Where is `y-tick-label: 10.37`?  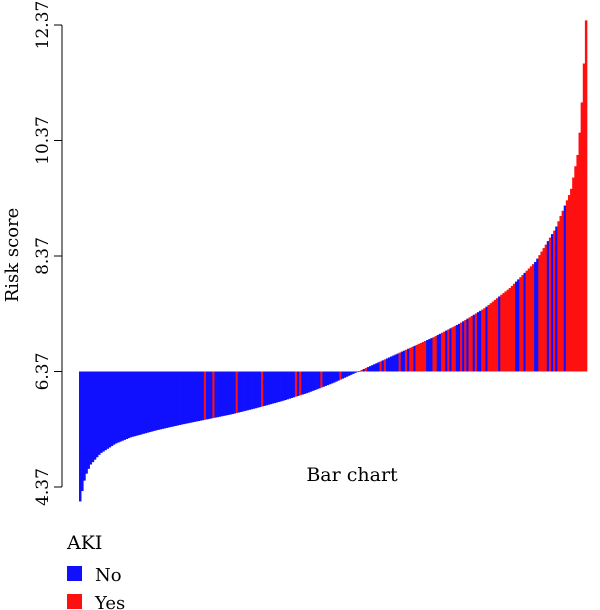 y-tick-label: 10.37 is located at coordinates (43, 140).